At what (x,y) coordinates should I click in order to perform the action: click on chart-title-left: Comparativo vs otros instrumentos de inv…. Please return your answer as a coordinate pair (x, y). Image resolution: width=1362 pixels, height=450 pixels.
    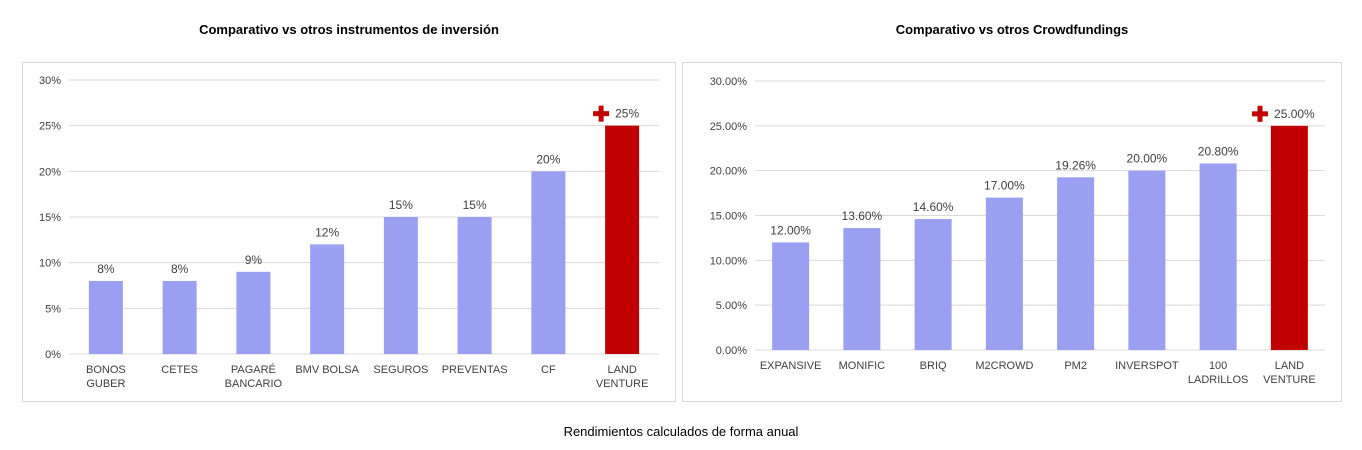
    Looking at the image, I should click on (349, 29).